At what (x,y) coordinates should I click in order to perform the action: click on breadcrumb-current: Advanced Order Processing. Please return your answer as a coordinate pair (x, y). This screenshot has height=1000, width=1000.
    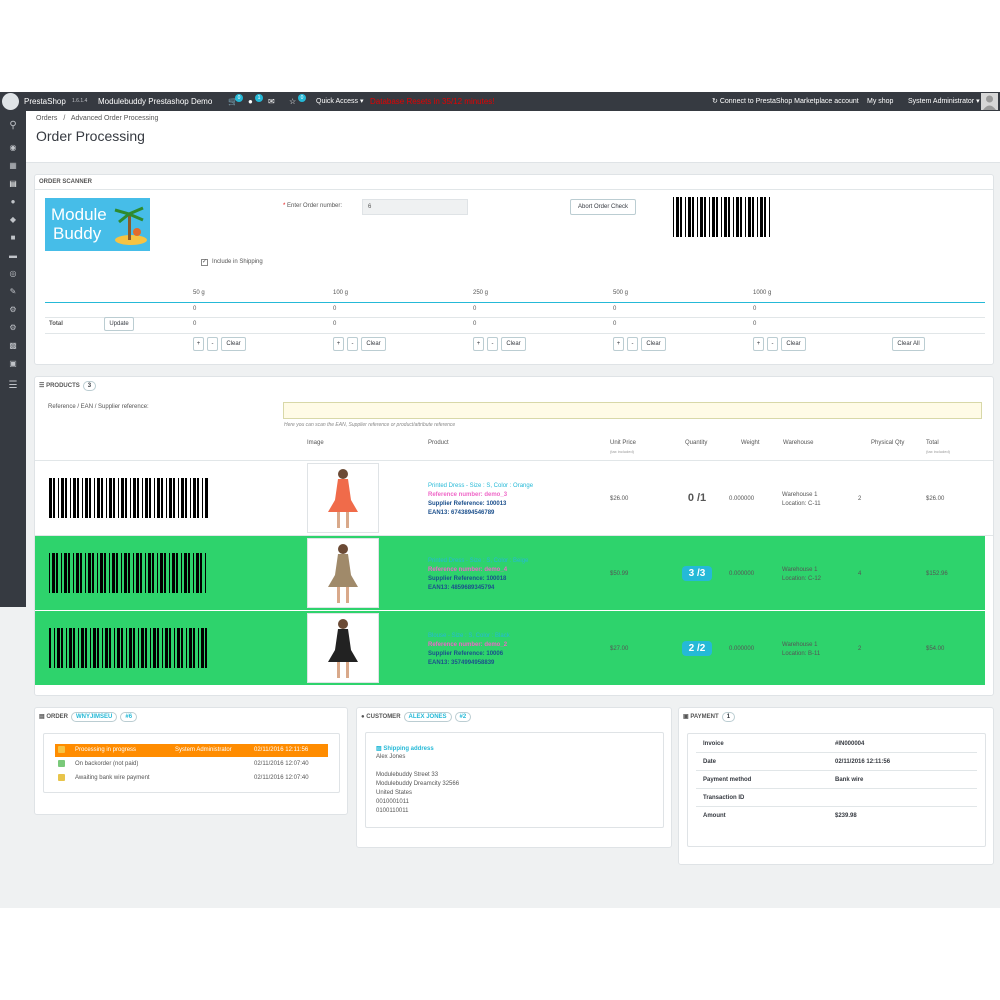
    Looking at the image, I should click on (114, 118).